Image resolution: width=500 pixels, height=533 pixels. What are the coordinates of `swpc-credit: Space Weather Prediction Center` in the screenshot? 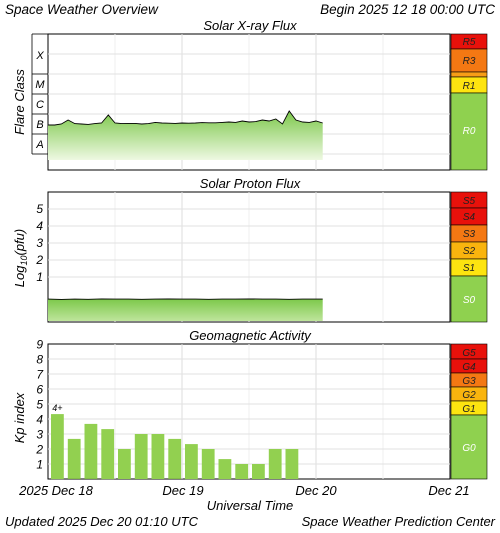 It's located at (399, 521).